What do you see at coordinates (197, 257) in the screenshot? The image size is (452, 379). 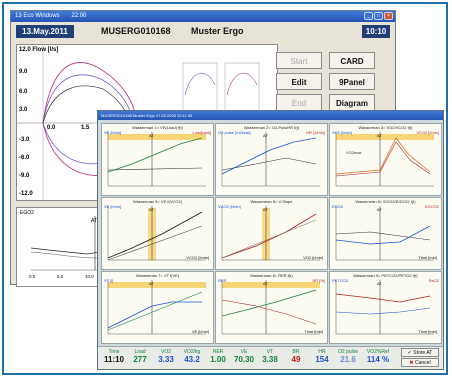 I see `panel-x-label: VCO2 [l/min]` at bounding box center [197, 257].